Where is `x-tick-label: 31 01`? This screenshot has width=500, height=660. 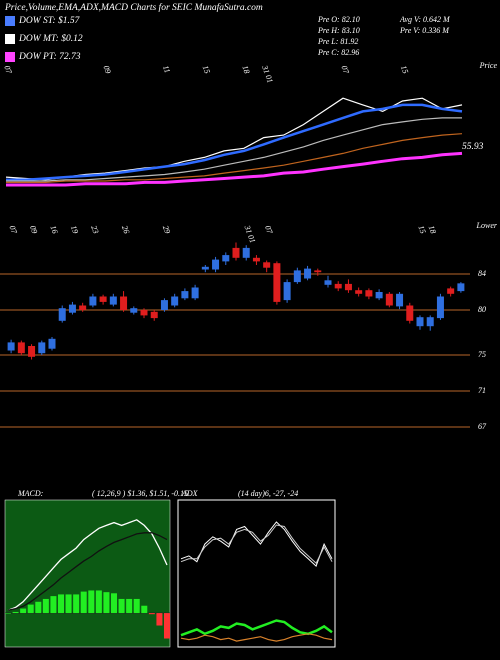
x-tick-label: 31 01 is located at coordinates (267, 73).